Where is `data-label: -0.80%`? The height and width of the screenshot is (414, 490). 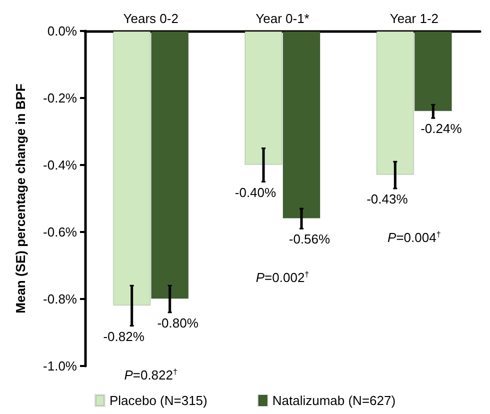
data-label: -0.80% is located at coordinates (178, 322).